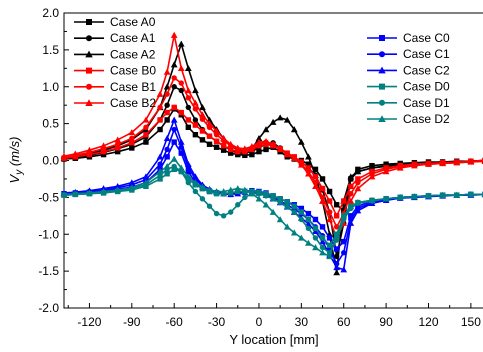 The width and height of the screenshot is (483, 352). What do you see at coordinates (274, 316) in the screenshot?
I see `x-axis-ticks: -120 -90 -60 -30 0 30 60 90 120 150` at bounding box center [274, 316].